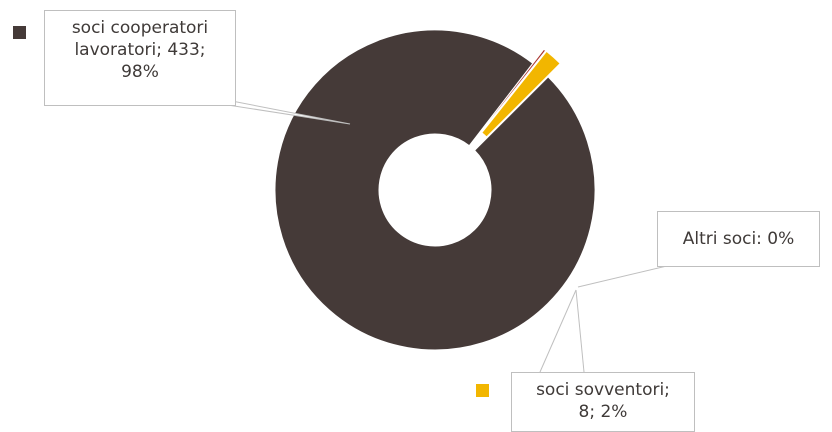  What do you see at coordinates (482, 390) in the screenshot?
I see `legend-marker-soci-sovventori` at bounding box center [482, 390].